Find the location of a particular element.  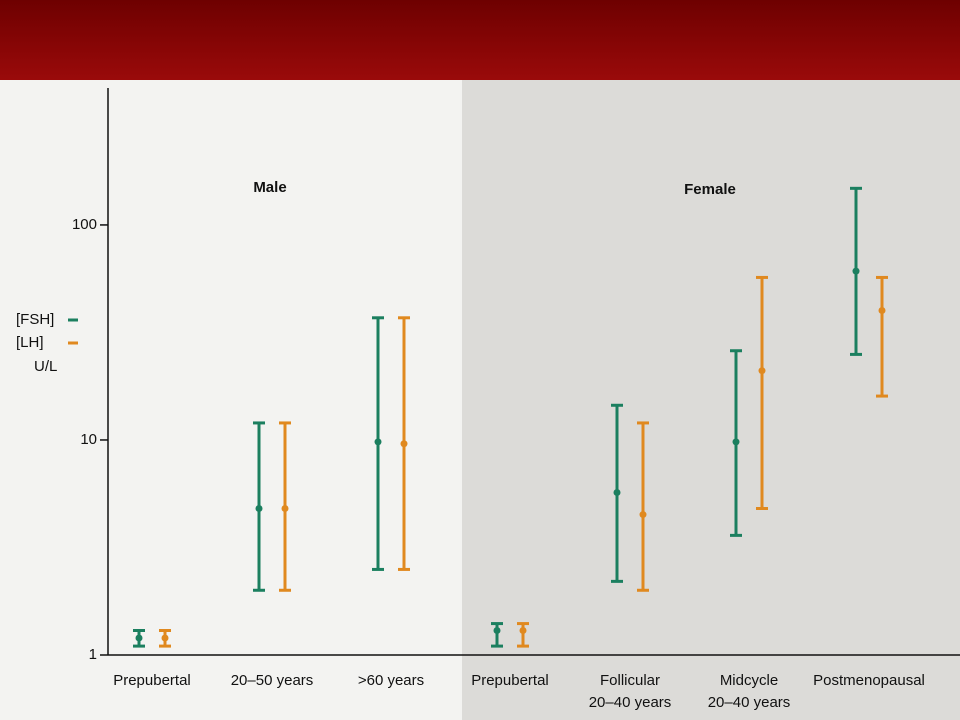

x-tick-label: Follicular 20–40 years is located at coordinates (630, 691).